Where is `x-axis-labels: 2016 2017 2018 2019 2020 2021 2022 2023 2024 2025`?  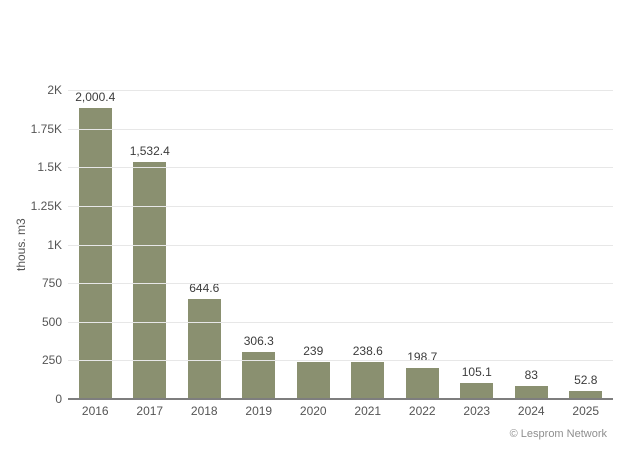
x-axis-labels: 2016 2017 2018 2019 2020 2021 2022 2023 2024 2025 is located at coordinates (340, 411).